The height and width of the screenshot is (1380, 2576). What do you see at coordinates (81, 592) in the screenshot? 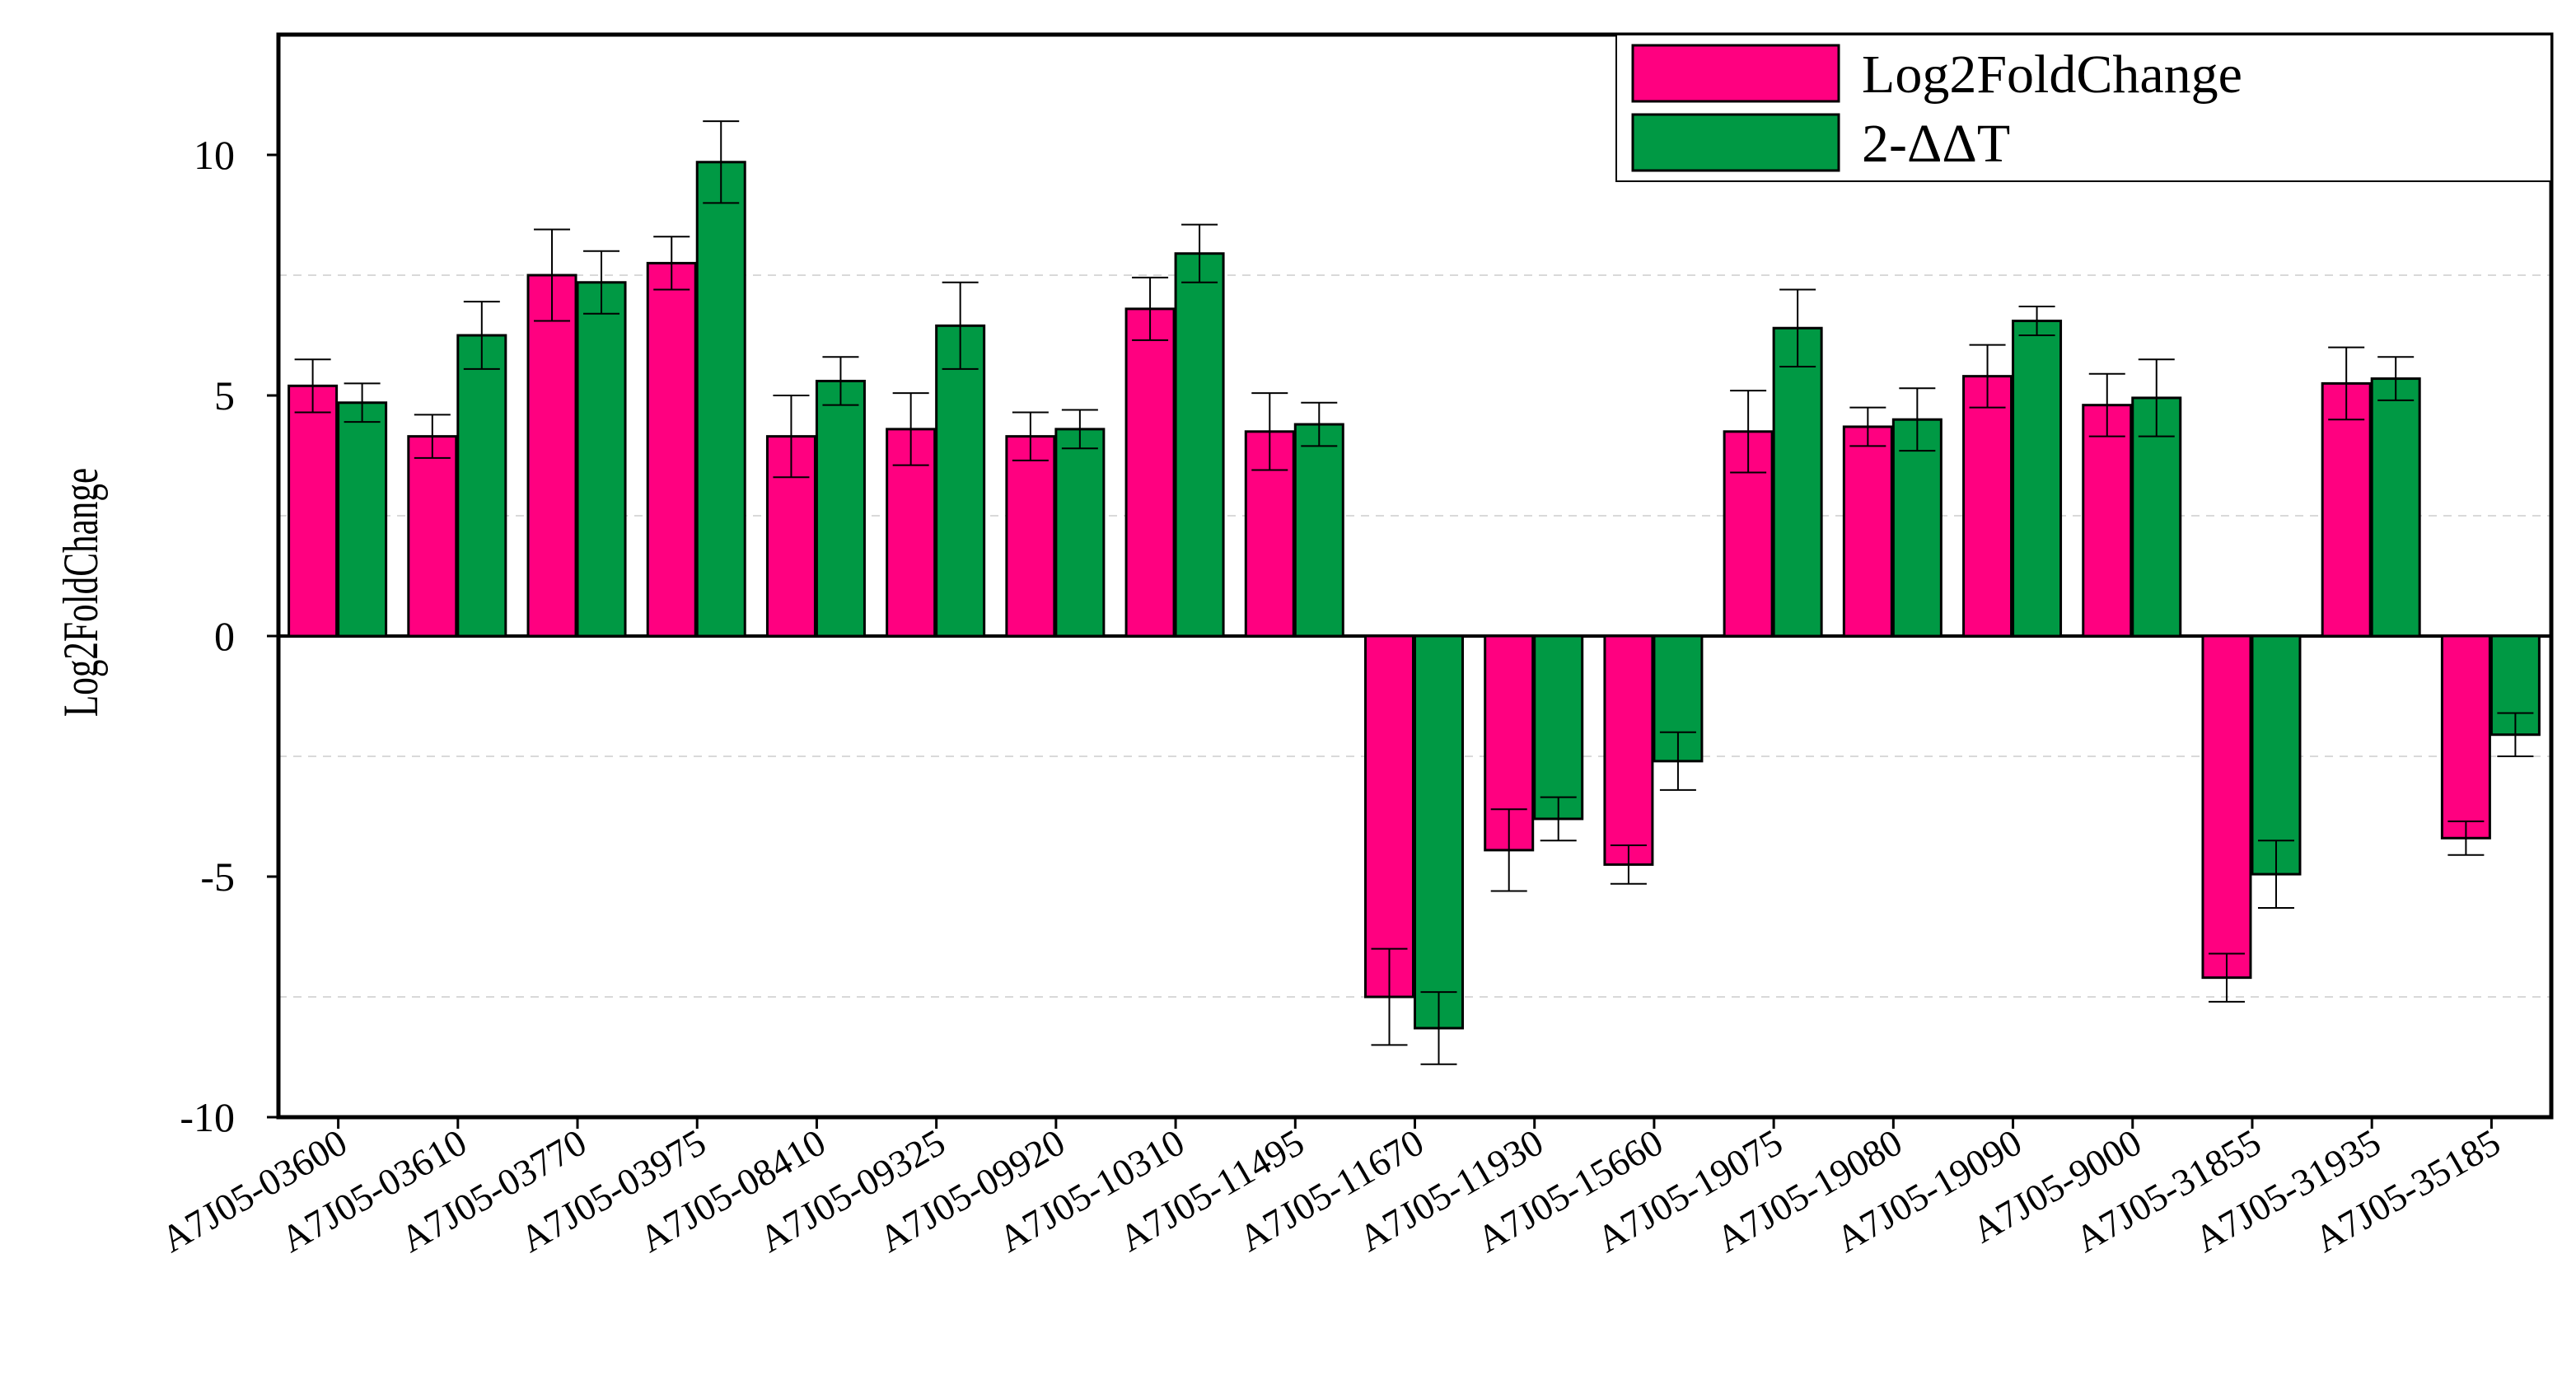
I see `y-axis-title: Log2FoldChange` at bounding box center [81, 592].